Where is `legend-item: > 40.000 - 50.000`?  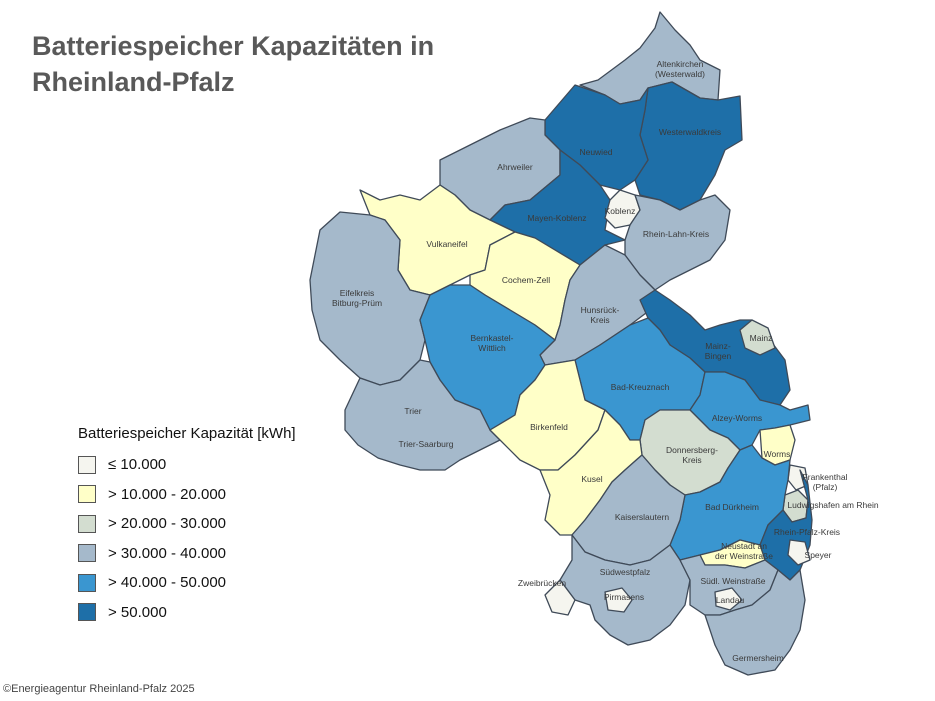 legend-item: > 40.000 - 50.000 is located at coordinates (187, 583).